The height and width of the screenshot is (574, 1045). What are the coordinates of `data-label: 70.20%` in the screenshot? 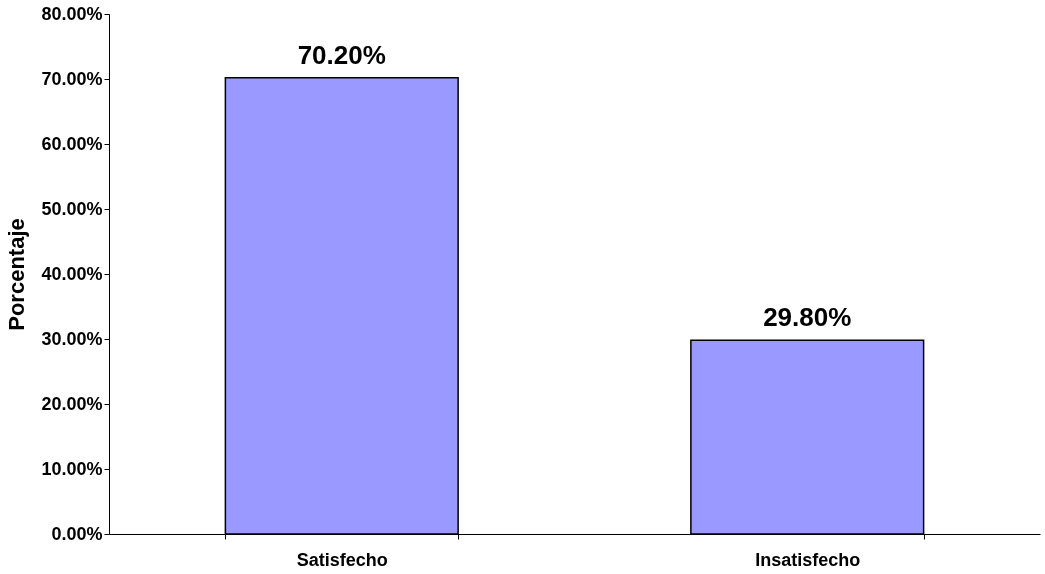 It's located at (341, 54).